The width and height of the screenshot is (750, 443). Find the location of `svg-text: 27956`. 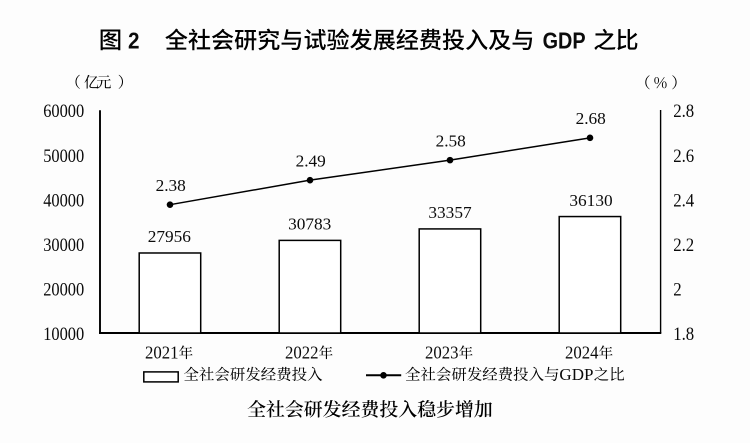

svg-text: 27956 is located at coordinates (170, 236).